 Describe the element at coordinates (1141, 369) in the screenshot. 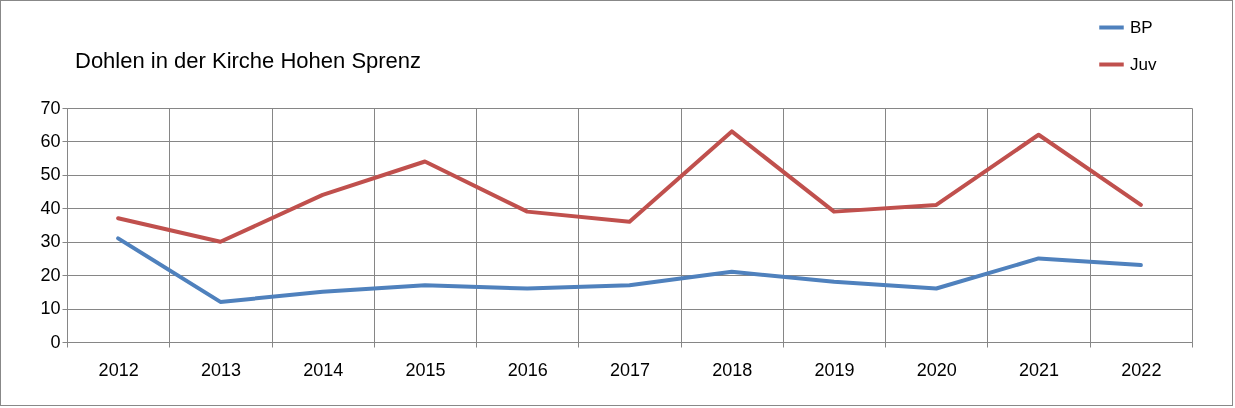

I see `x-tick-label: 2022` at that location.